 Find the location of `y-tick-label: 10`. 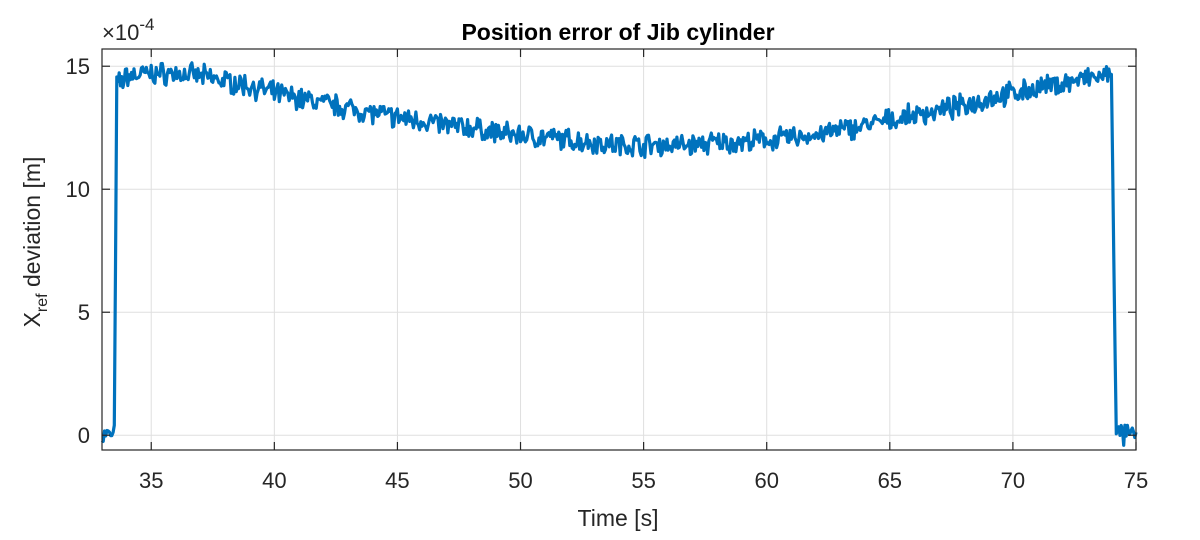

y-tick-label: 10 is located at coordinates (78, 189).